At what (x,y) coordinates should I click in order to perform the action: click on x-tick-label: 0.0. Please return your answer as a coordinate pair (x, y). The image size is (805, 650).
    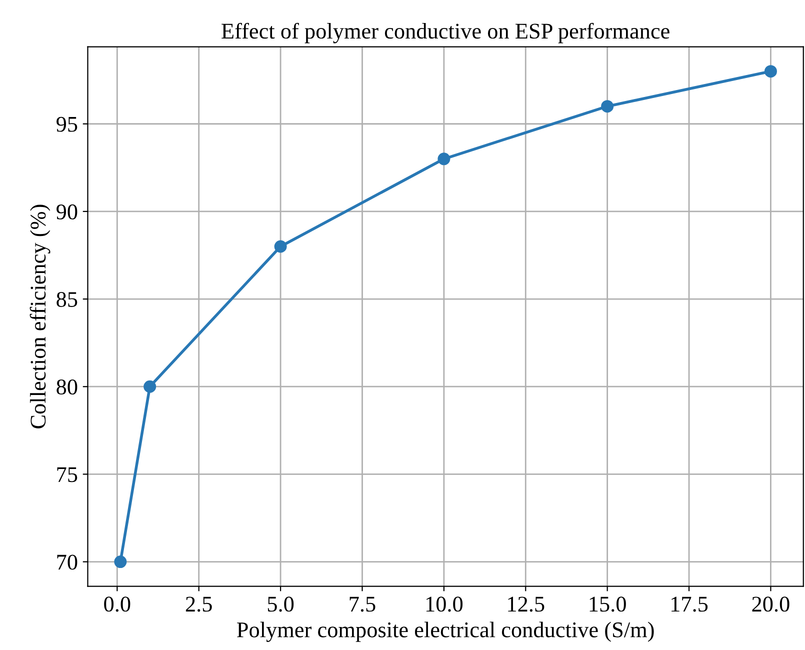
    Looking at the image, I should click on (117, 604).